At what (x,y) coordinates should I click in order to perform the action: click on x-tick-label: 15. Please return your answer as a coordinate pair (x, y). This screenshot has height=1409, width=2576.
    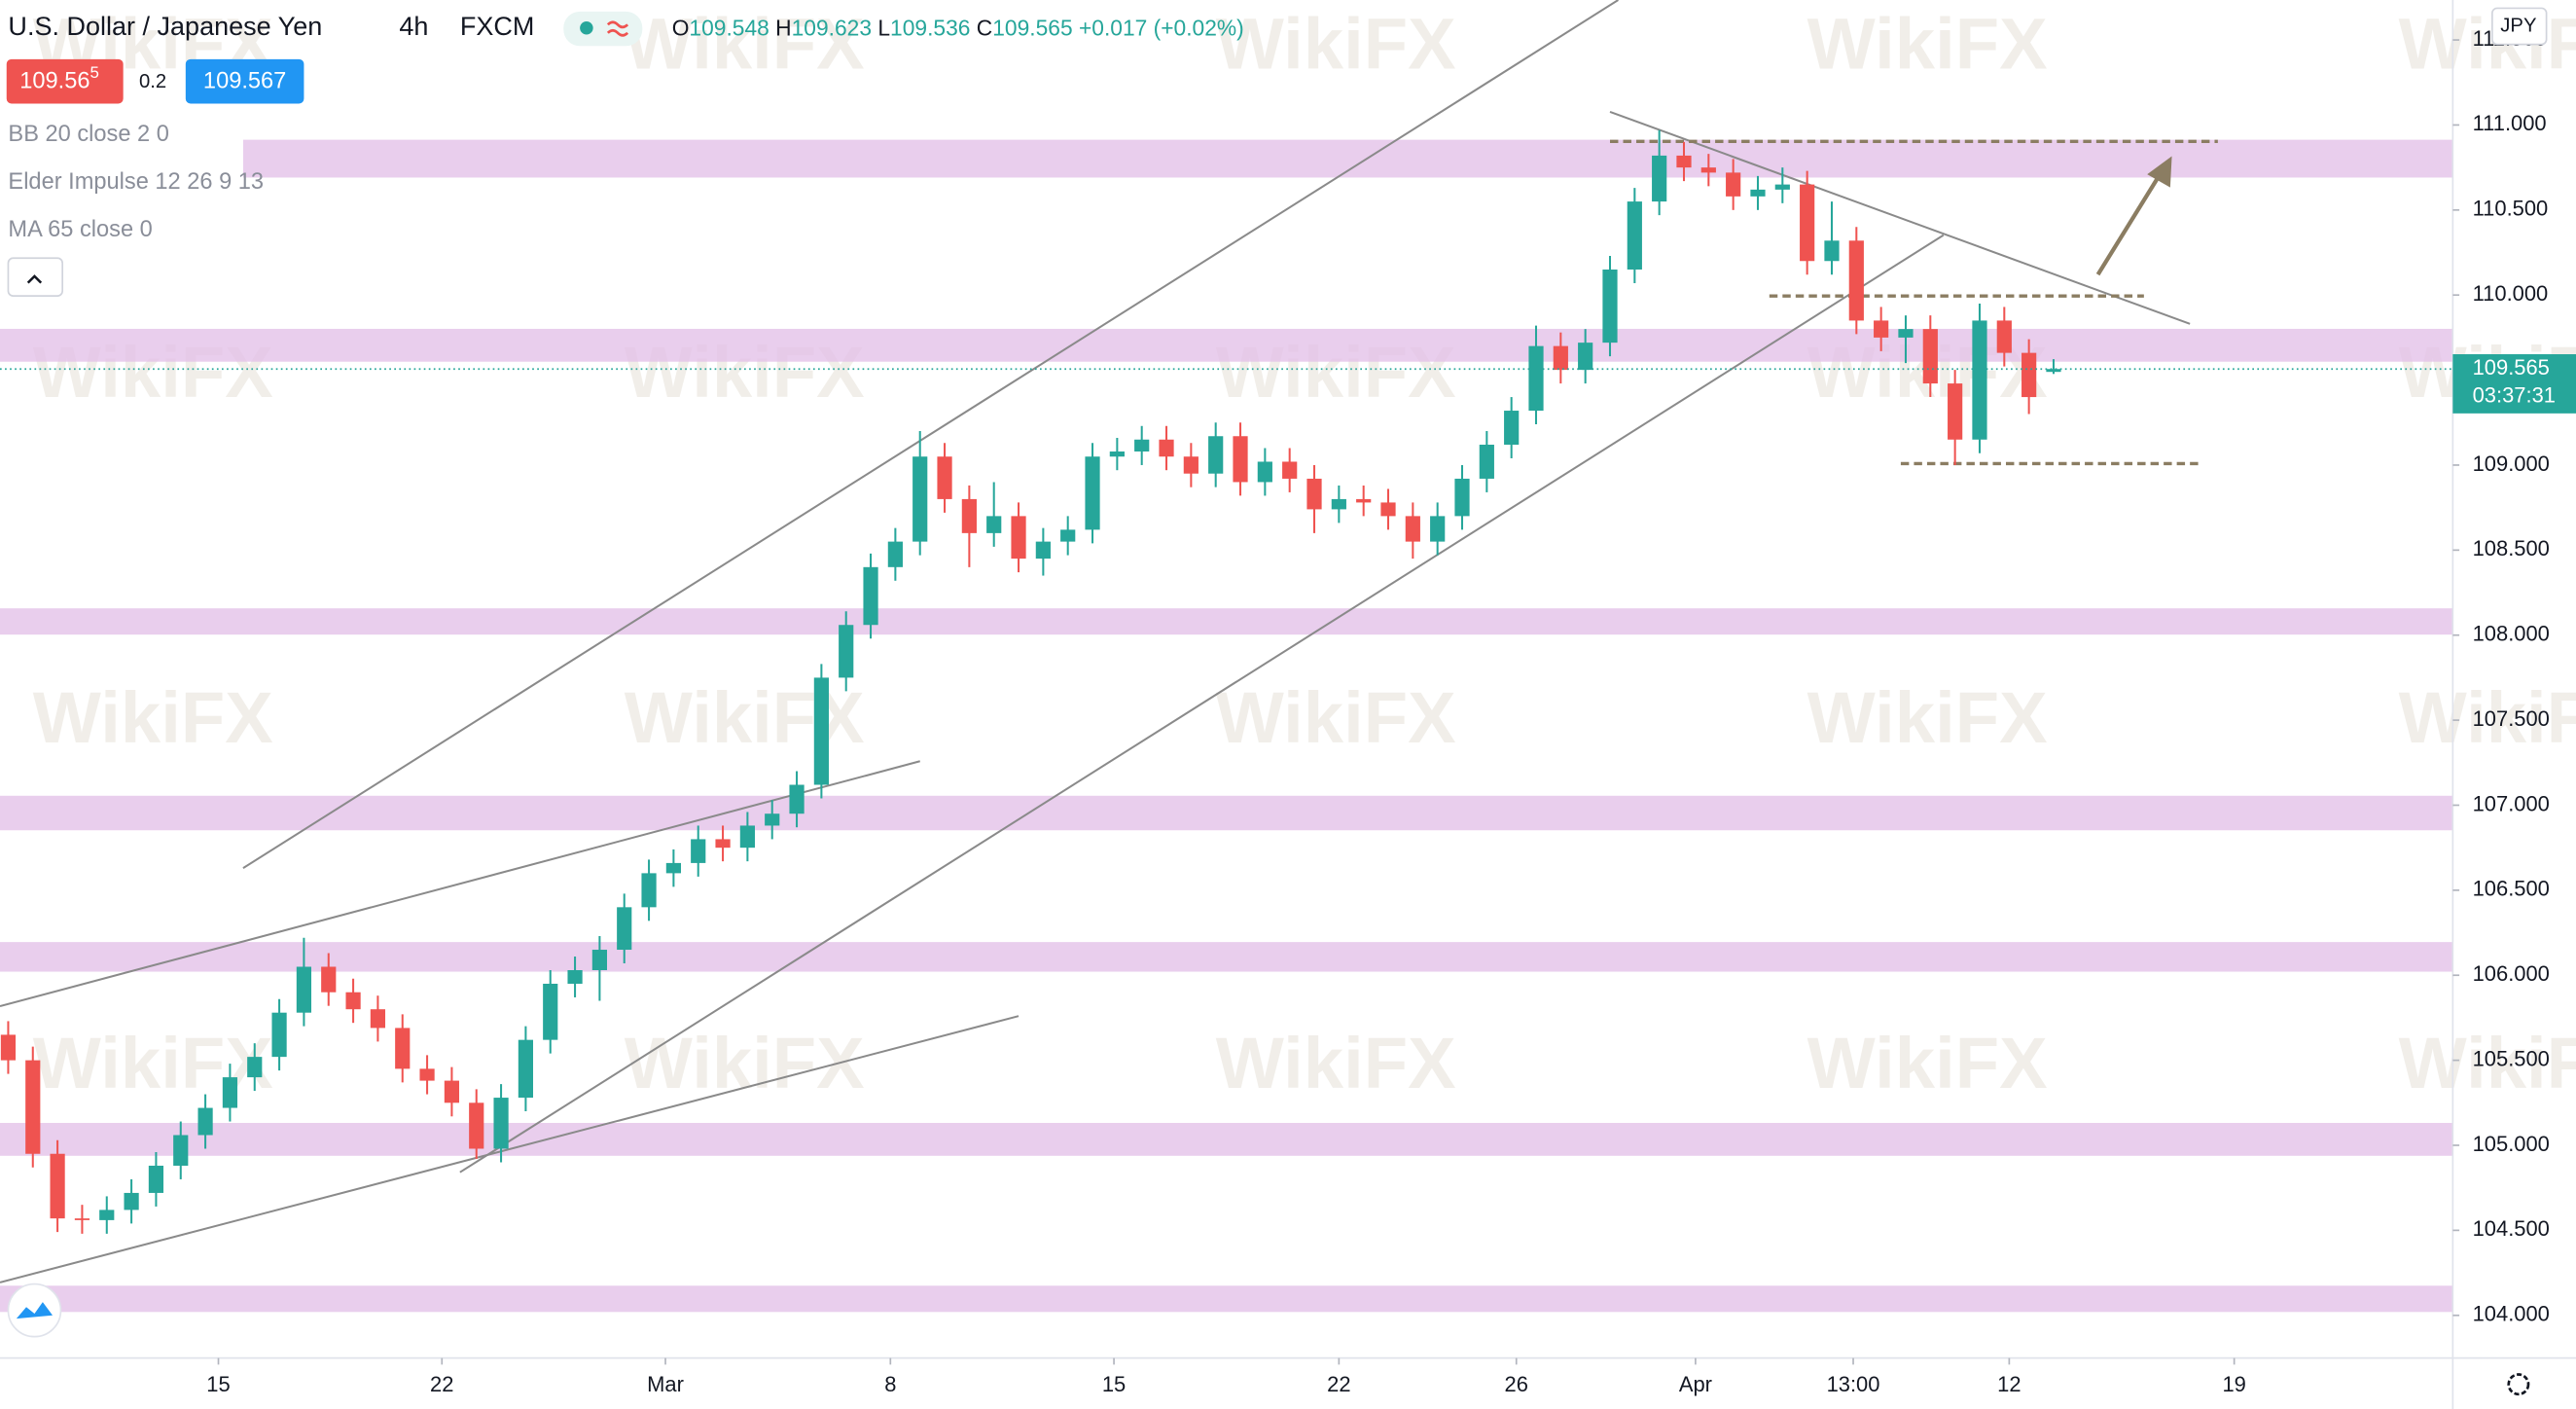
    Looking at the image, I should click on (1114, 1384).